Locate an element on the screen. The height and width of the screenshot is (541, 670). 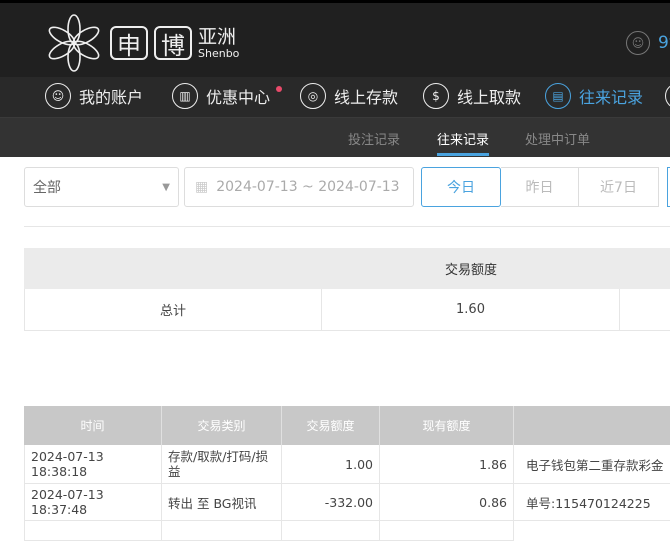
nav-withdraw: $ 线上取款 is located at coordinates (472, 96).